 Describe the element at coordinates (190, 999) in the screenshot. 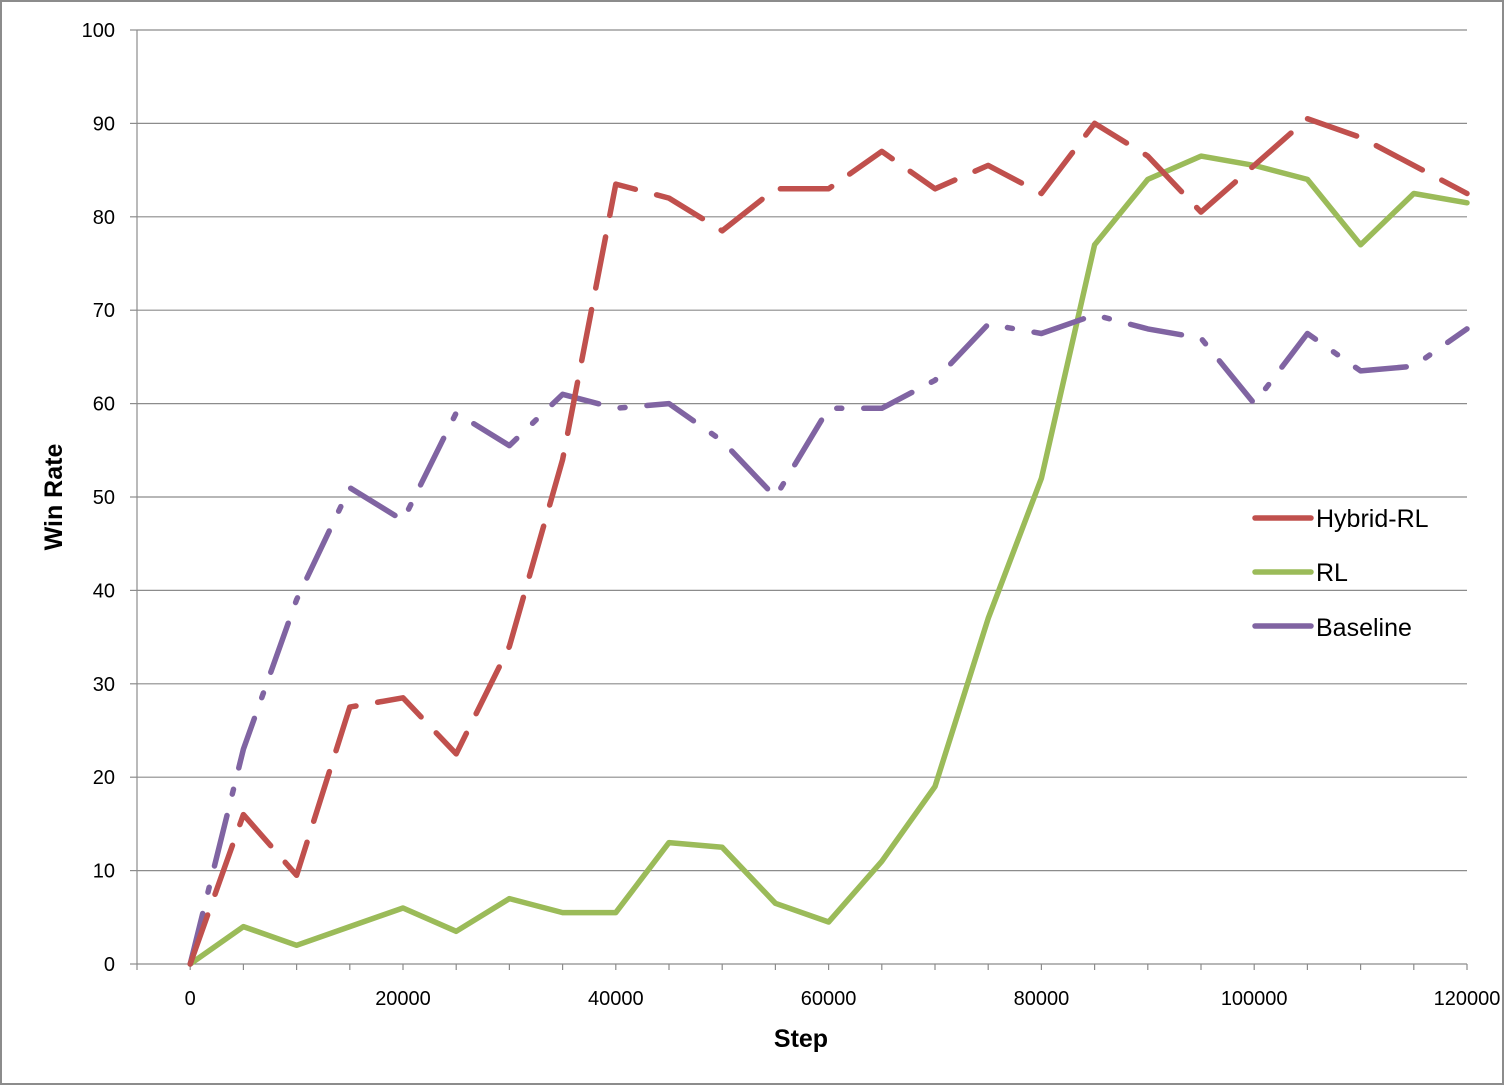

I see `x-tick-label: 0` at that location.